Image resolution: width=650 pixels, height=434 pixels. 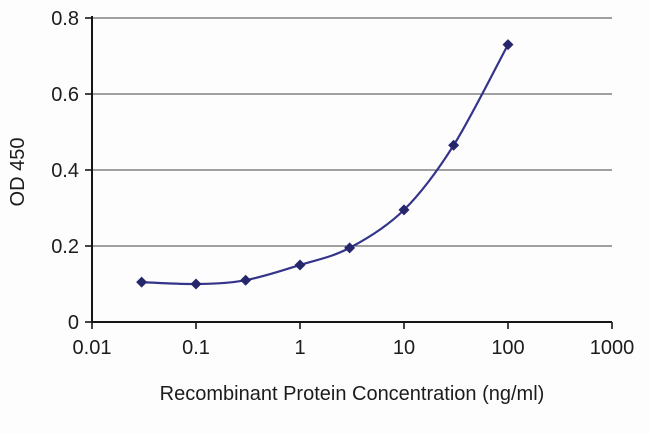 What do you see at coordinates (196, 348) in the screenshot?
I see `x-tick-label: 0.1` at bounding box center [196, 348].